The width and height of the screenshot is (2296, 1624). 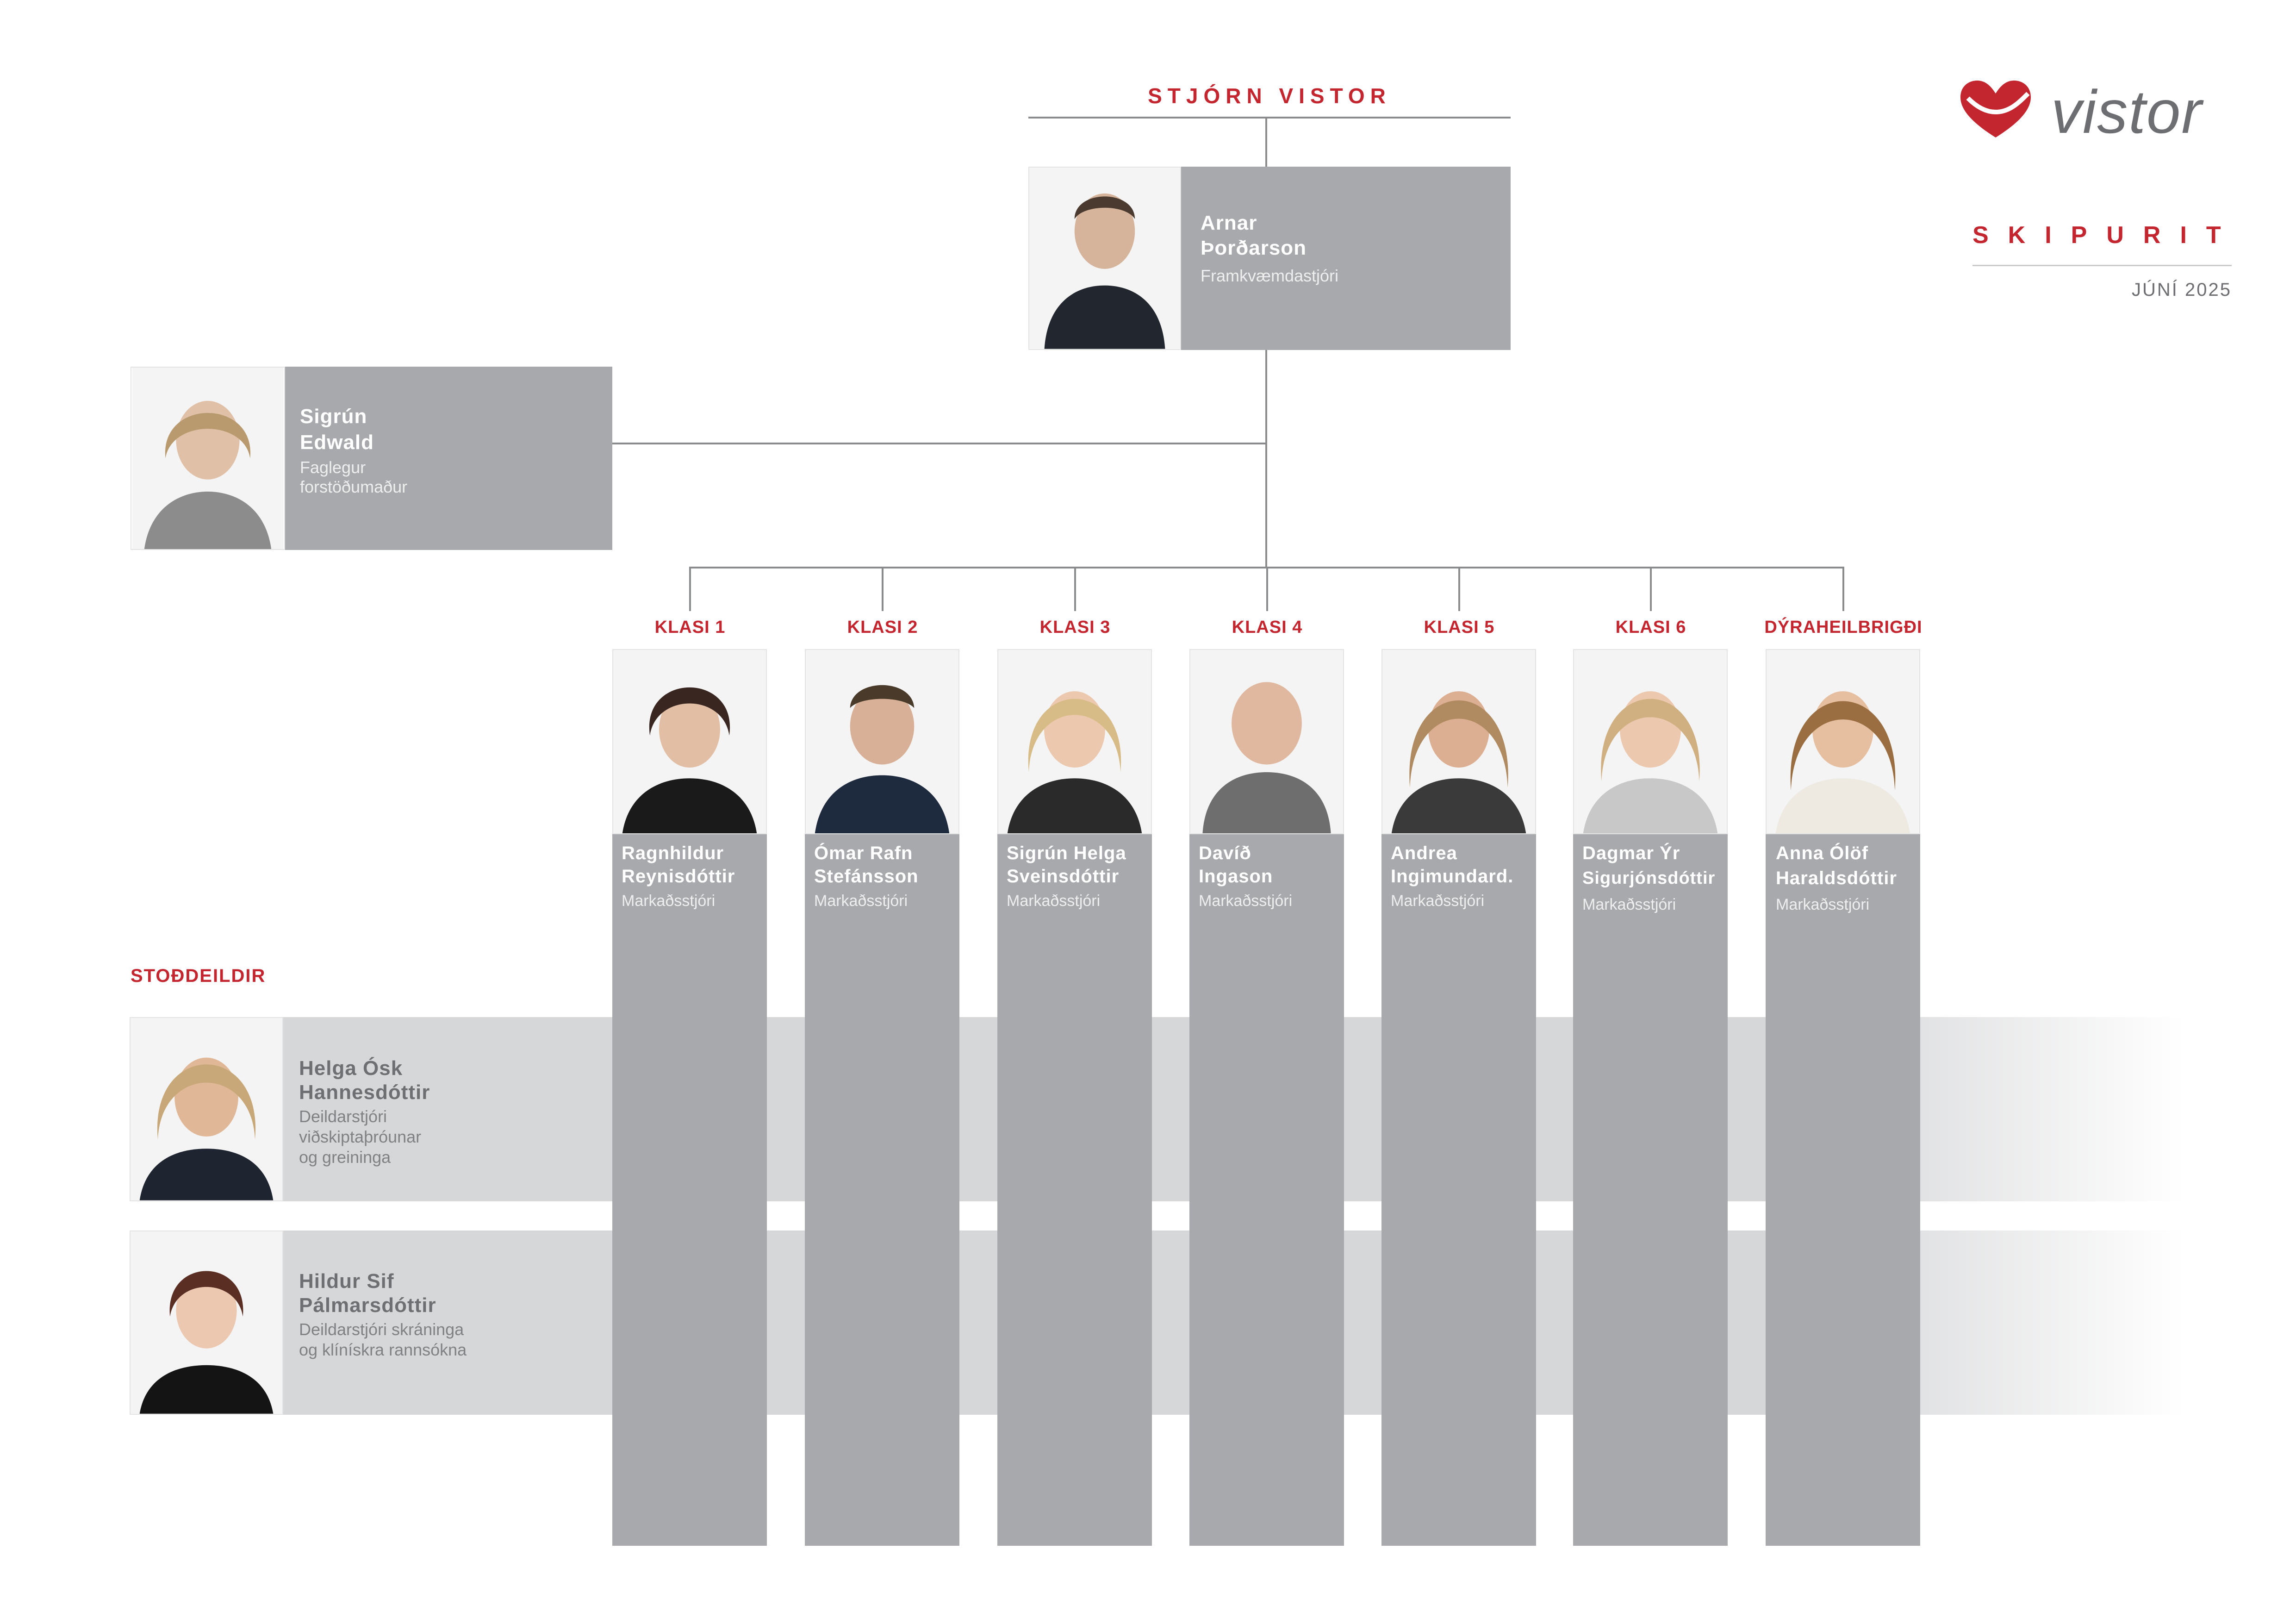 What do you see at coordinates (866, 876) in the screenshot?
I see `division-name-line2: Stefánsson` at bounding box center [866, 876].